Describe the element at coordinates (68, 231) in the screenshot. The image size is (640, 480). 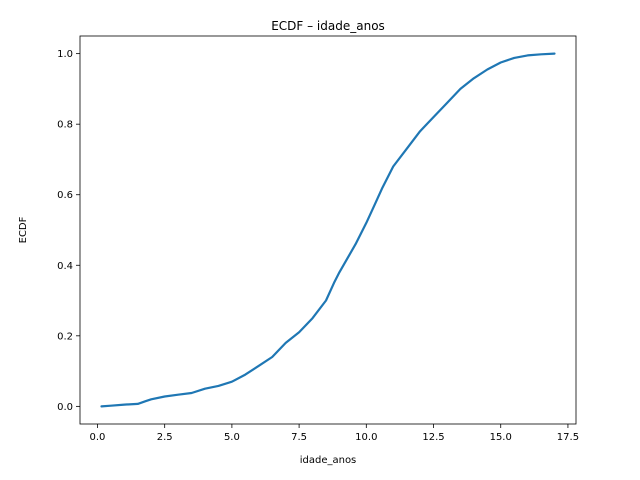
I see `y-axis-ticks: 0.0 0.2 0.4 0.6 0.8 1.0` at that location.